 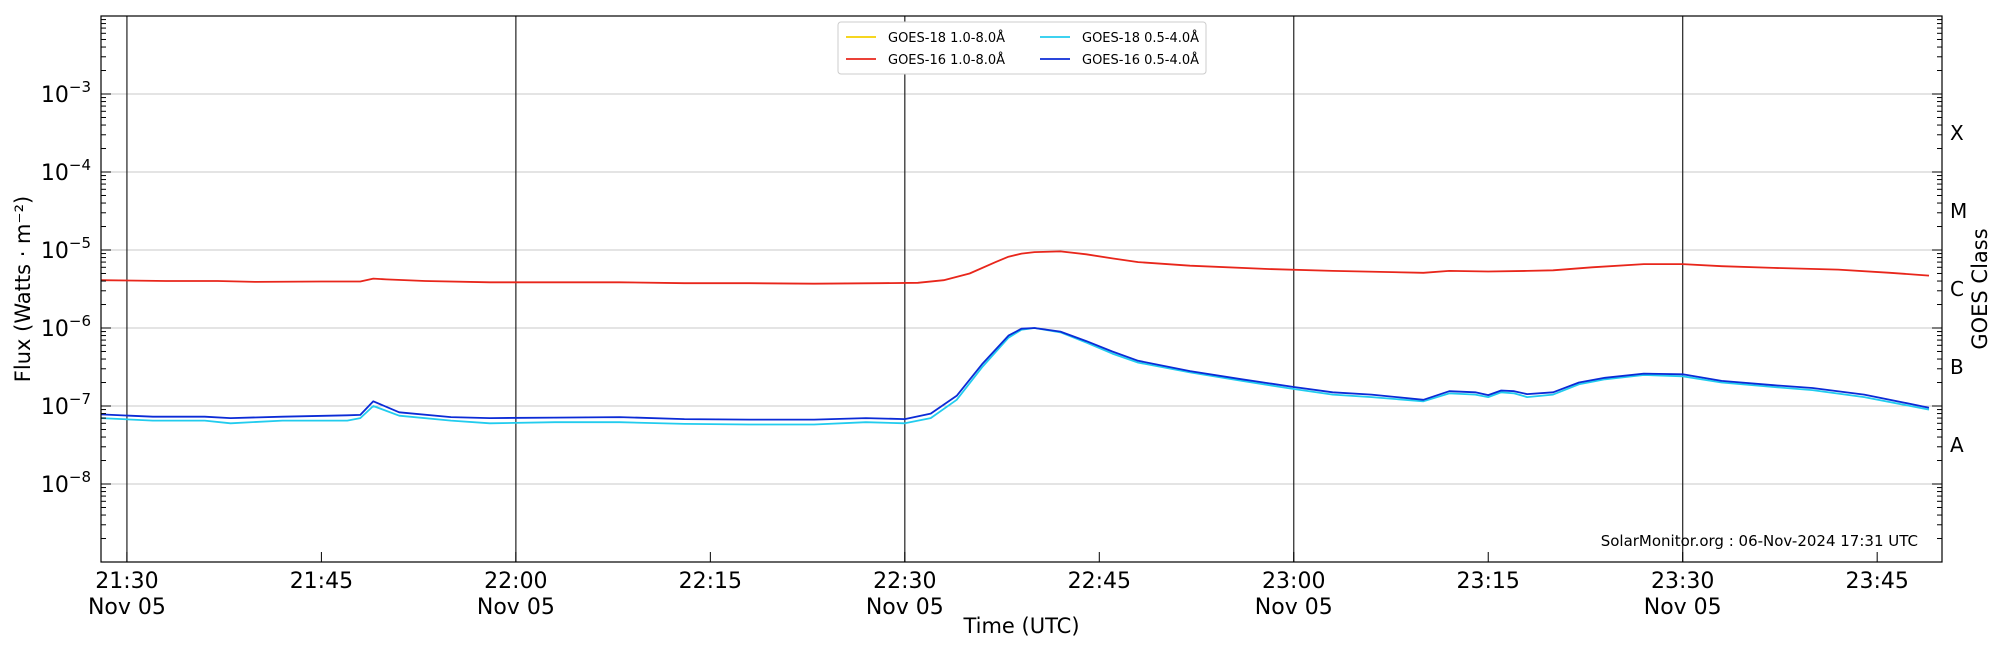 I want to click on goes-class-label: B, so click(x=1957, y=367).